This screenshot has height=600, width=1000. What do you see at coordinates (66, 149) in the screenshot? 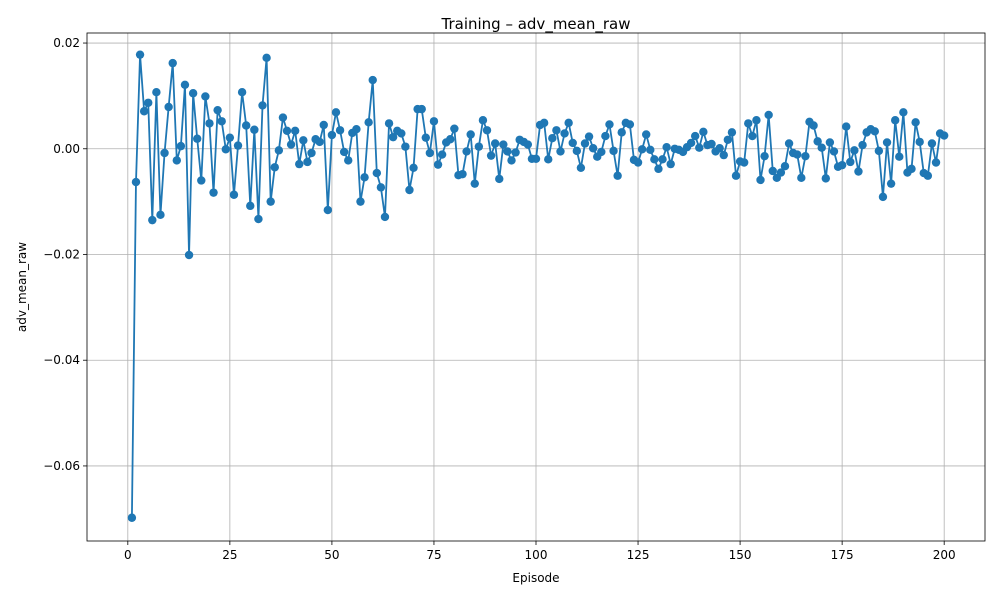
I see `y-tick-label: 0.00` at bounding box center [66, 149].